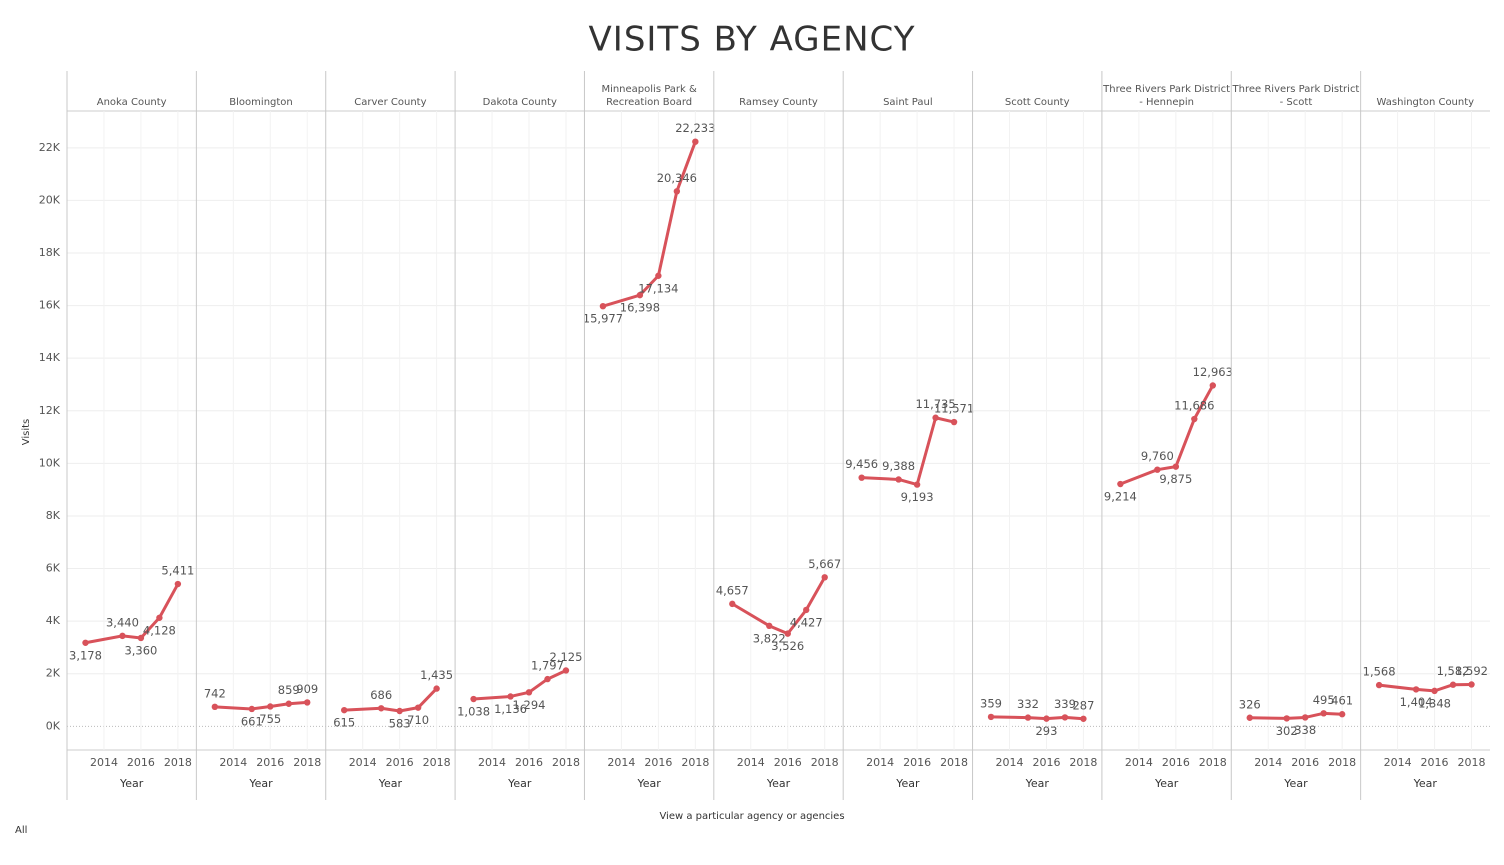 The width and height of the screenshot is (1504, 865). Describe the element at coordinates (732, 590) in the screenshot. I see `data-label: 4,657` at that location.